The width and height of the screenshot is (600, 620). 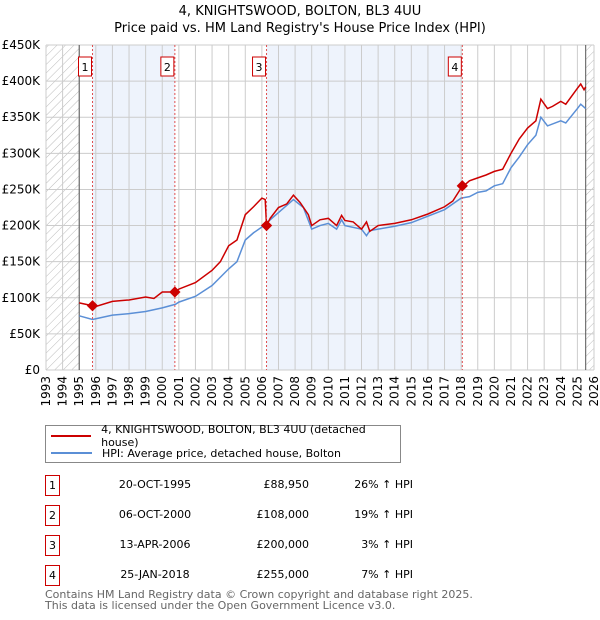 I want to click on sale-price: £200,000, so click(x=283, y=544).